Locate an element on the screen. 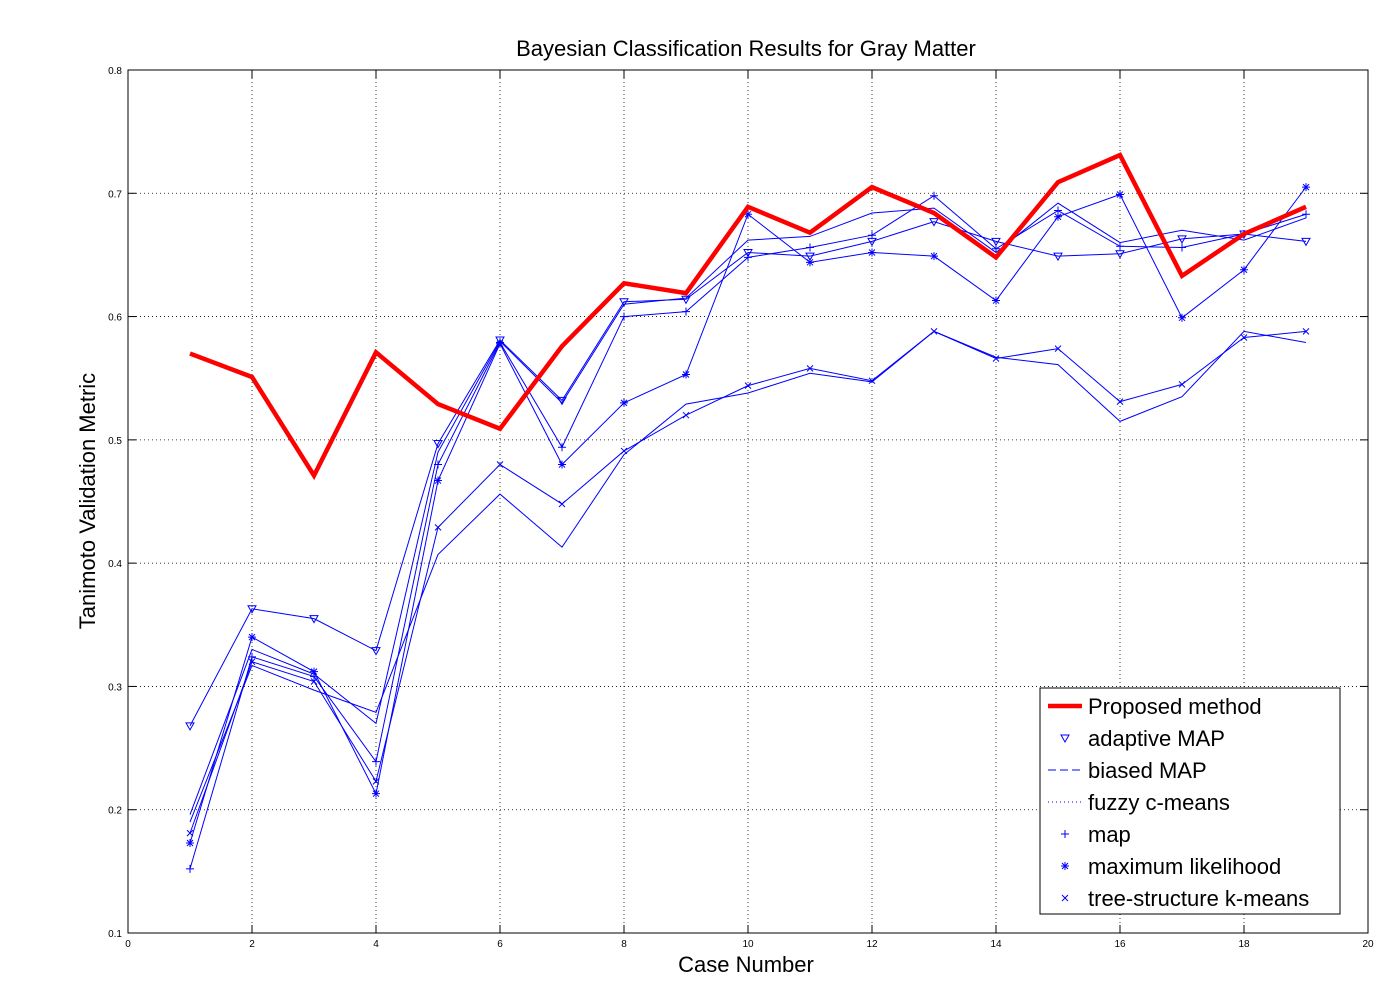 Image resolution: width=1400 pixels, height=1005 pixels. legend-item: map is located at coordinates (1096, 834).